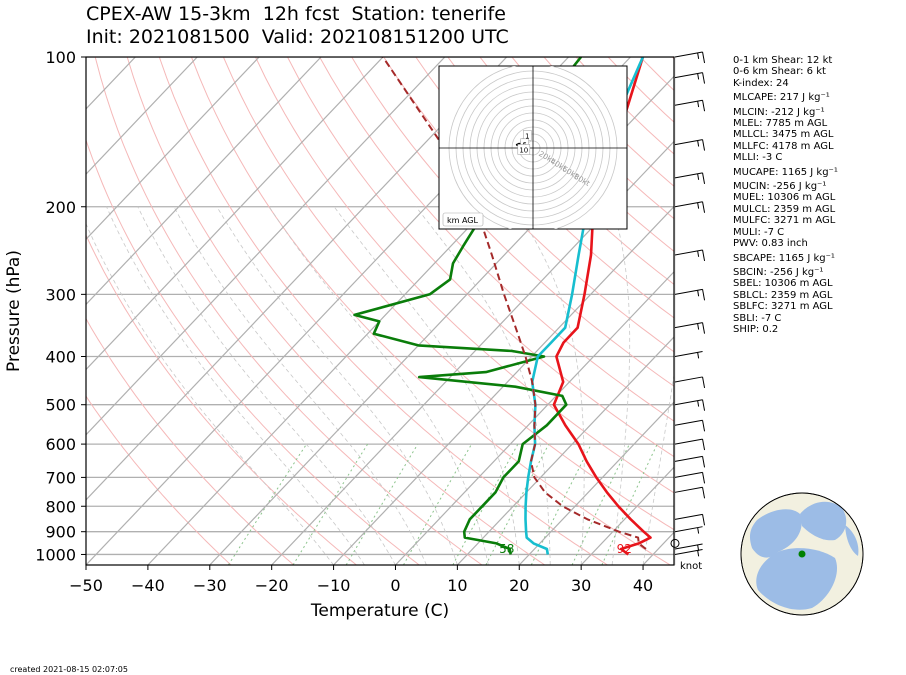 This screenshot has width=906, height=675. Describe the element at coordinates (780, 187) in the screenshot. I see `stat-line: MUCIN: -256 J kg⁻¹` at that location.